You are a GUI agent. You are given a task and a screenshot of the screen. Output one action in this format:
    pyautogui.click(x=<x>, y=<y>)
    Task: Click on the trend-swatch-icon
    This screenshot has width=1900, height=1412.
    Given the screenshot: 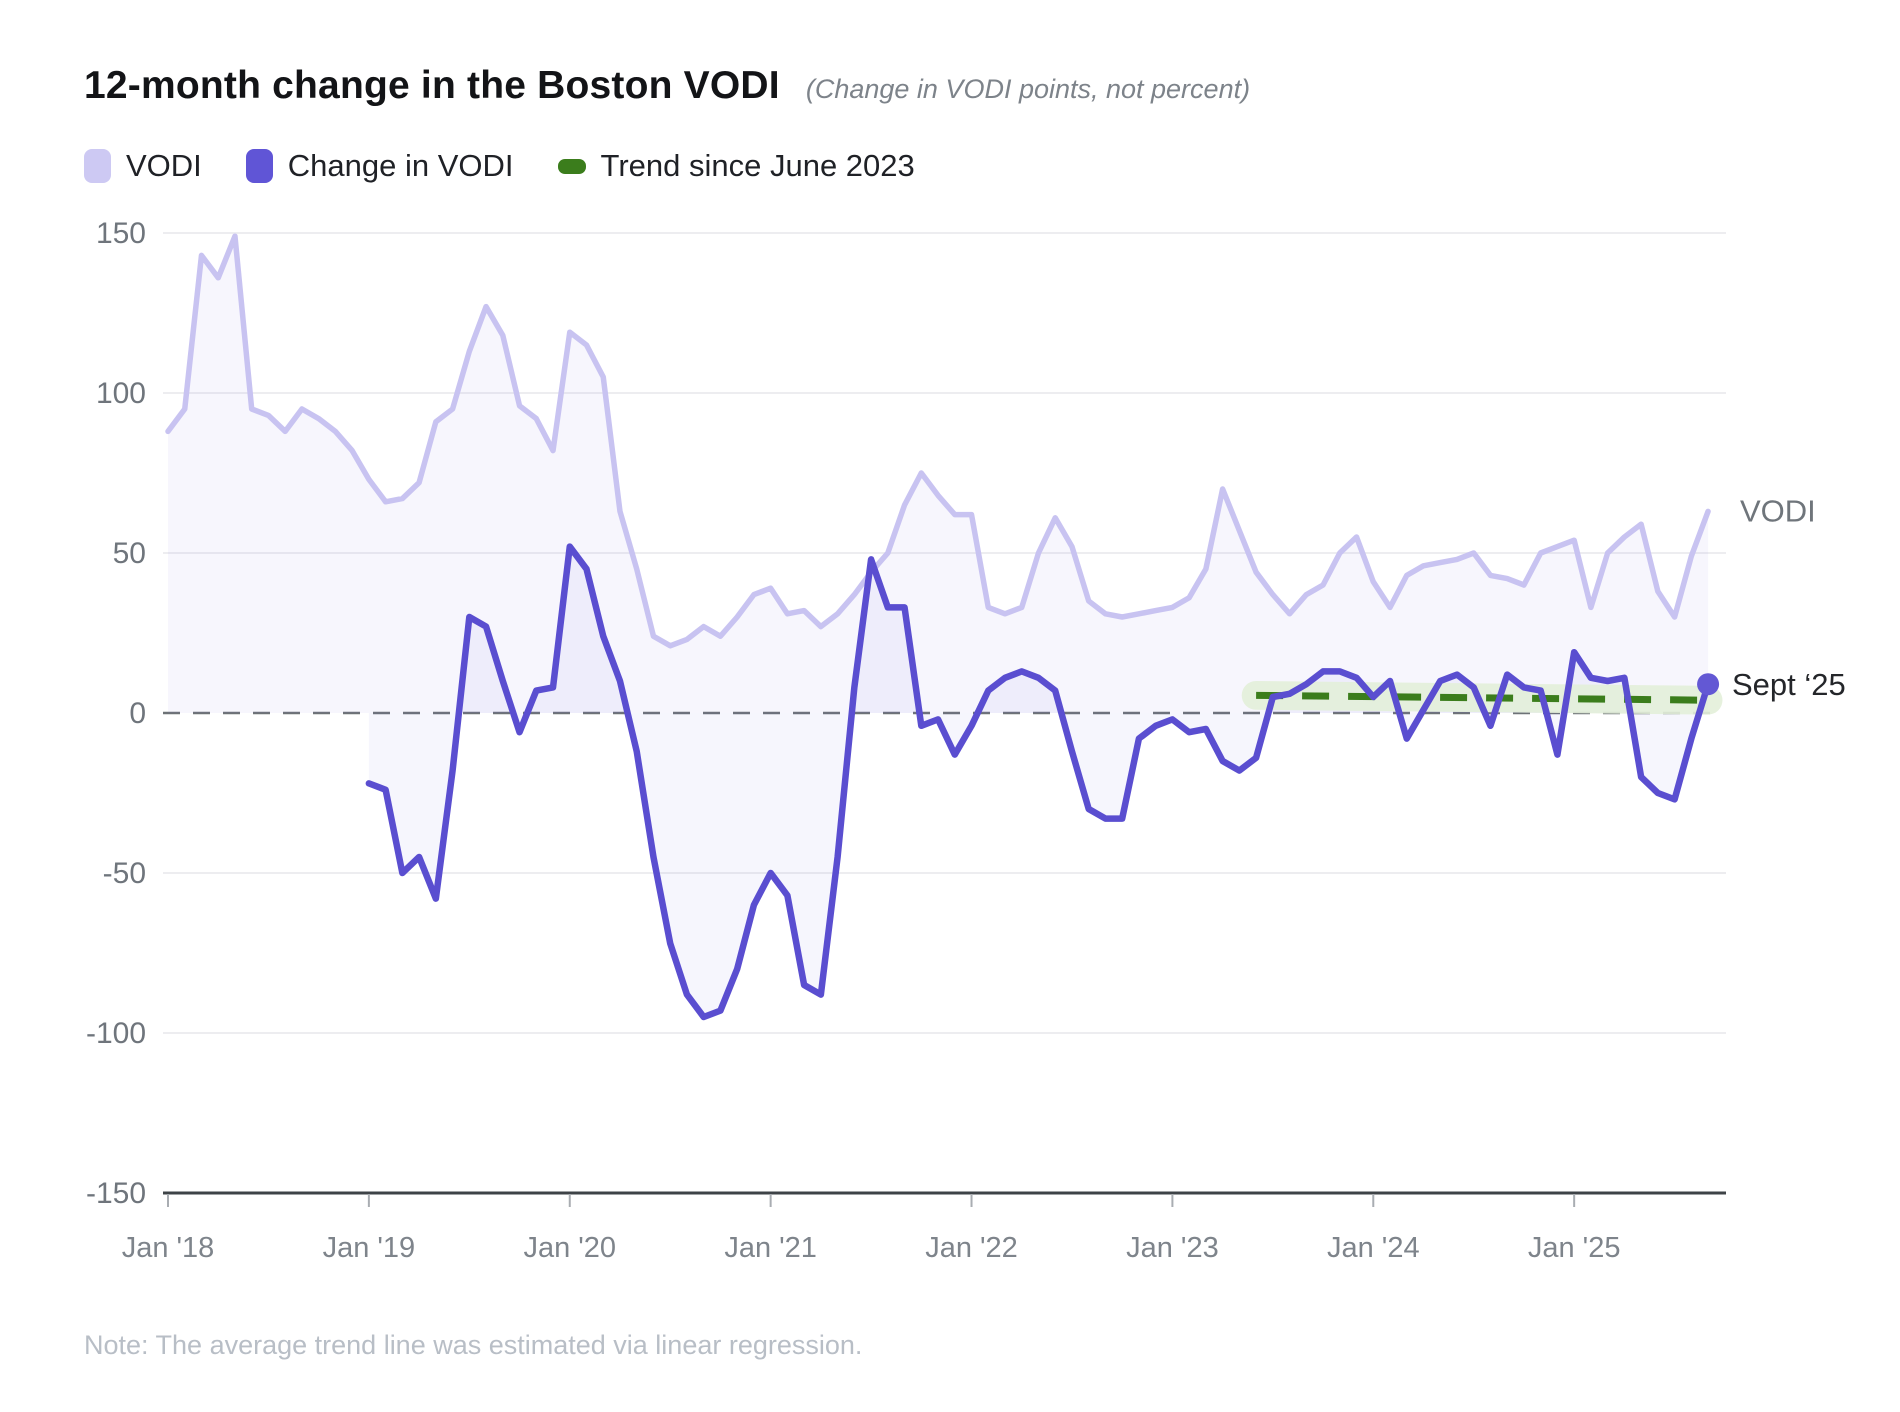 What is the action you would take?
    pyautogui.click(x=571, y=166)
    